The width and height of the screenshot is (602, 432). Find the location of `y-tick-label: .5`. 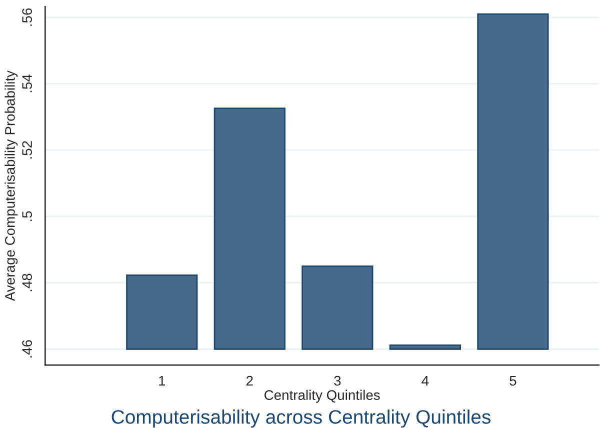

y-tick-label: .5 is located at coordinates (27, 216).